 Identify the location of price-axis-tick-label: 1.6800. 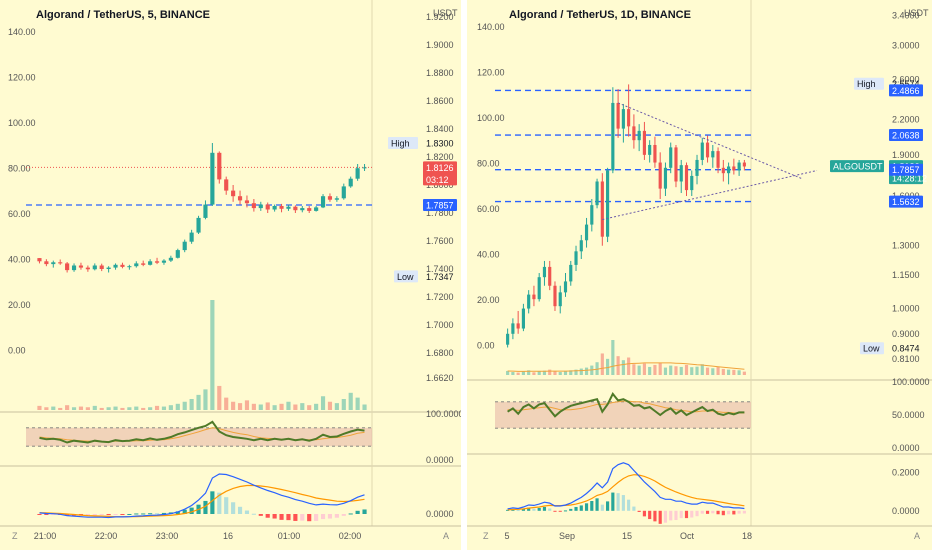
(440, 353).